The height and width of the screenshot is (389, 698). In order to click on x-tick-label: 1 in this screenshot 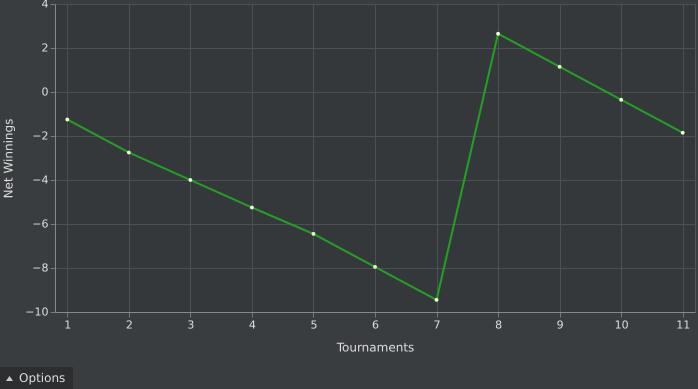, I will do `click(68, 325)`.